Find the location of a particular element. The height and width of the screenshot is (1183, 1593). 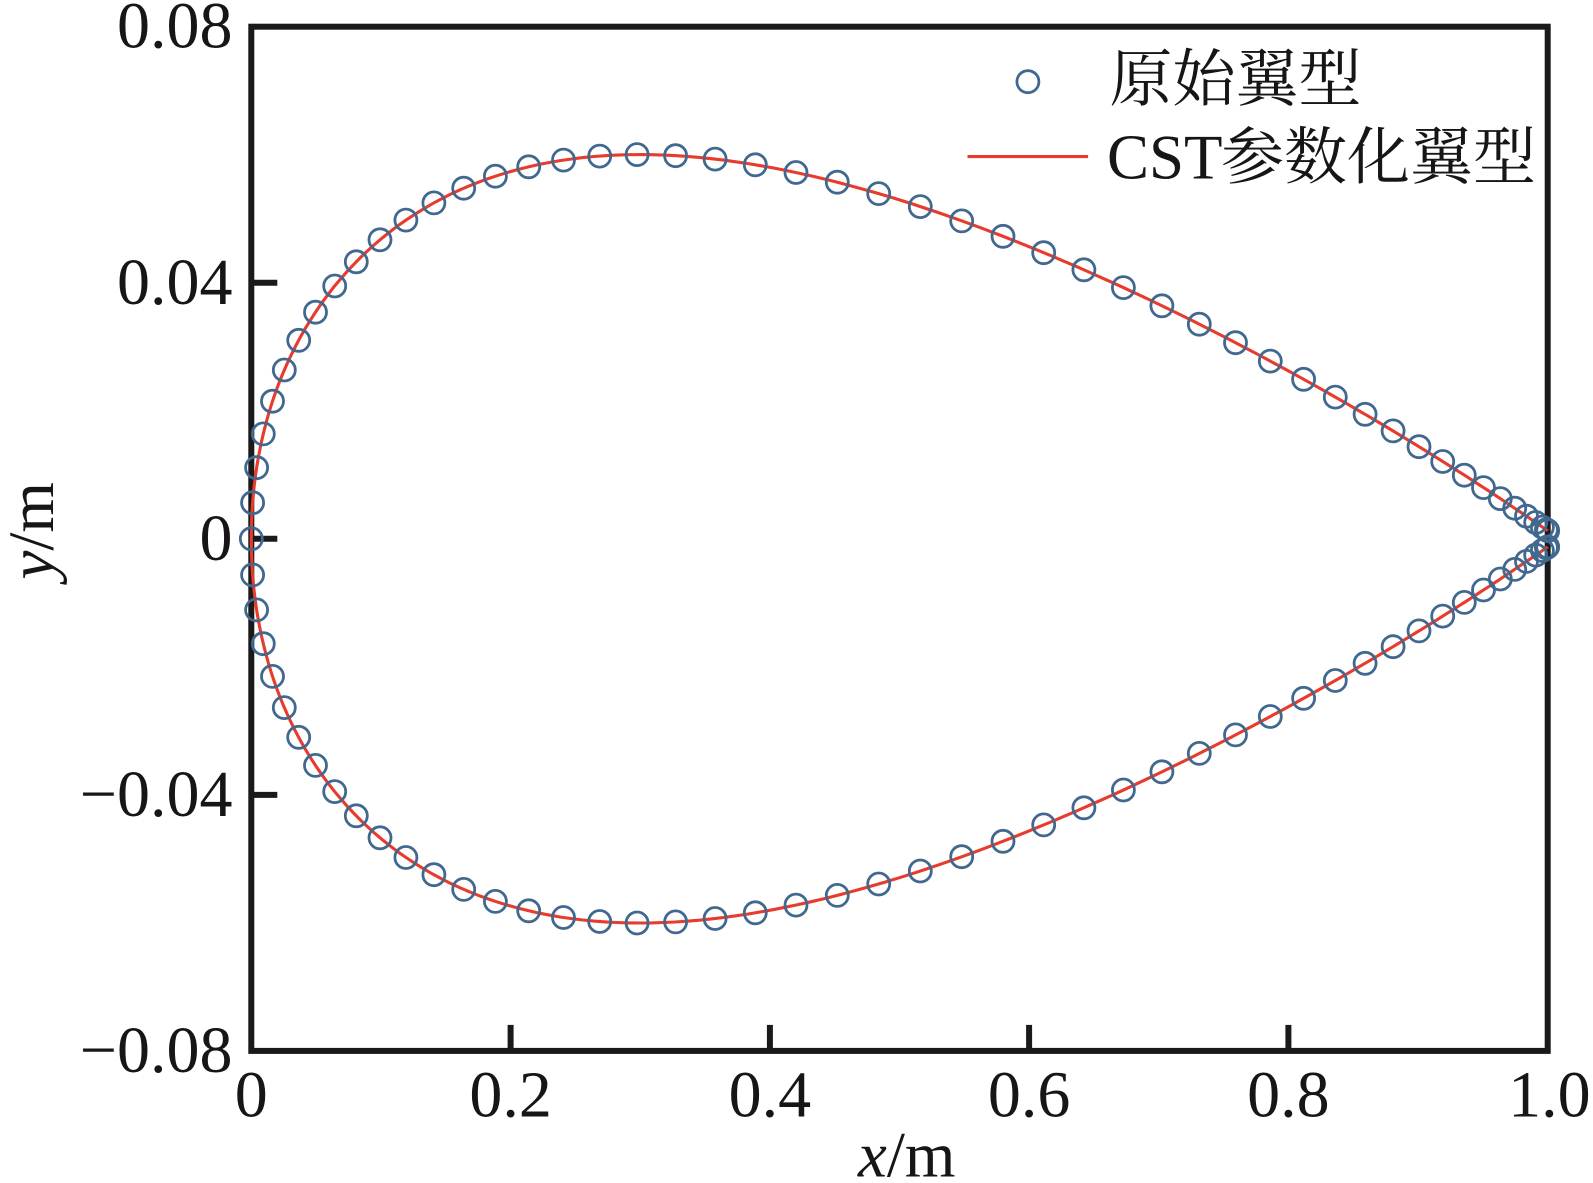

svg-text: 0.6 is located at coordinates (1029, 1095).